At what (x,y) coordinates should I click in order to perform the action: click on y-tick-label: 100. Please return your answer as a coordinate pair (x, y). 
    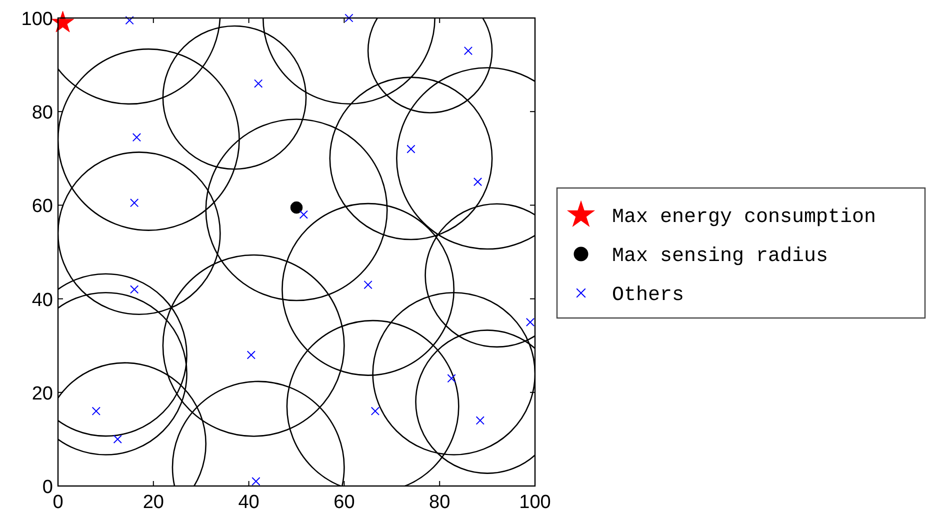
    Looking at the image, I should click on (37, 19).